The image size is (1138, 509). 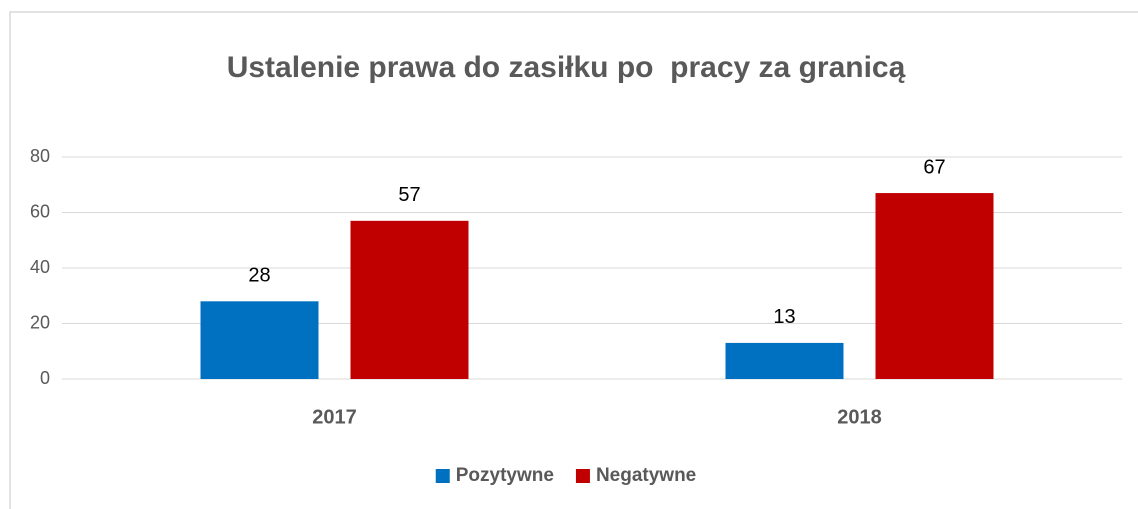 I want to click on legend-label: Negatywne, so click(x=646, y=475).